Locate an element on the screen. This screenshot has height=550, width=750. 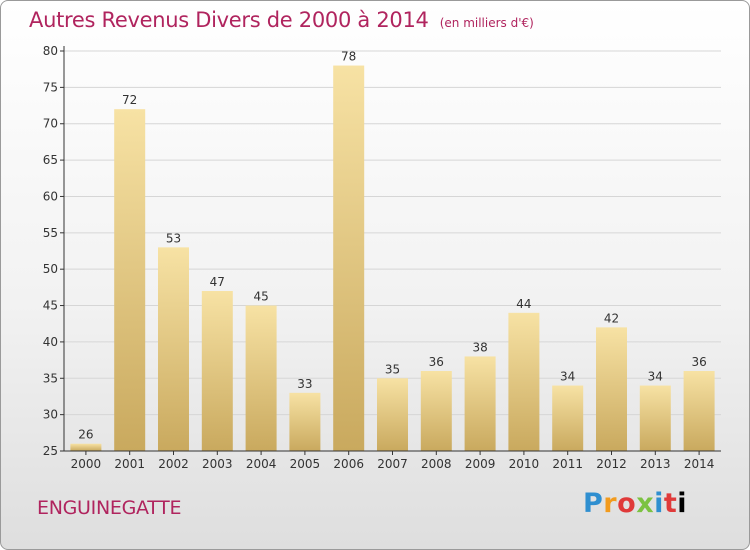
x-tick-label-2002: 2002 is located at coordinates (173, 464).